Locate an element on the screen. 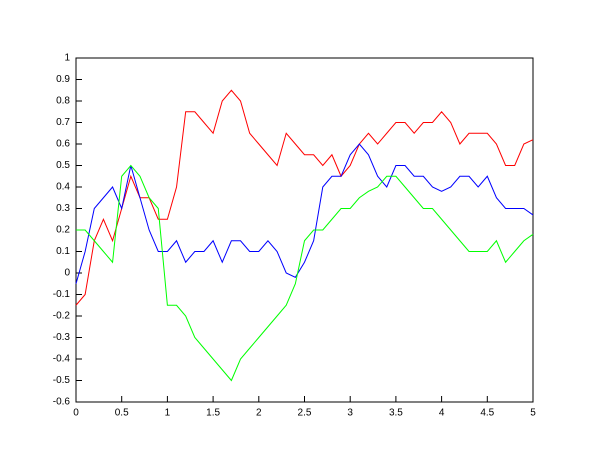 The width and height of the screenshot is (610, 460). y-tick-label: -0.6 is located at coordinates (62, 402).